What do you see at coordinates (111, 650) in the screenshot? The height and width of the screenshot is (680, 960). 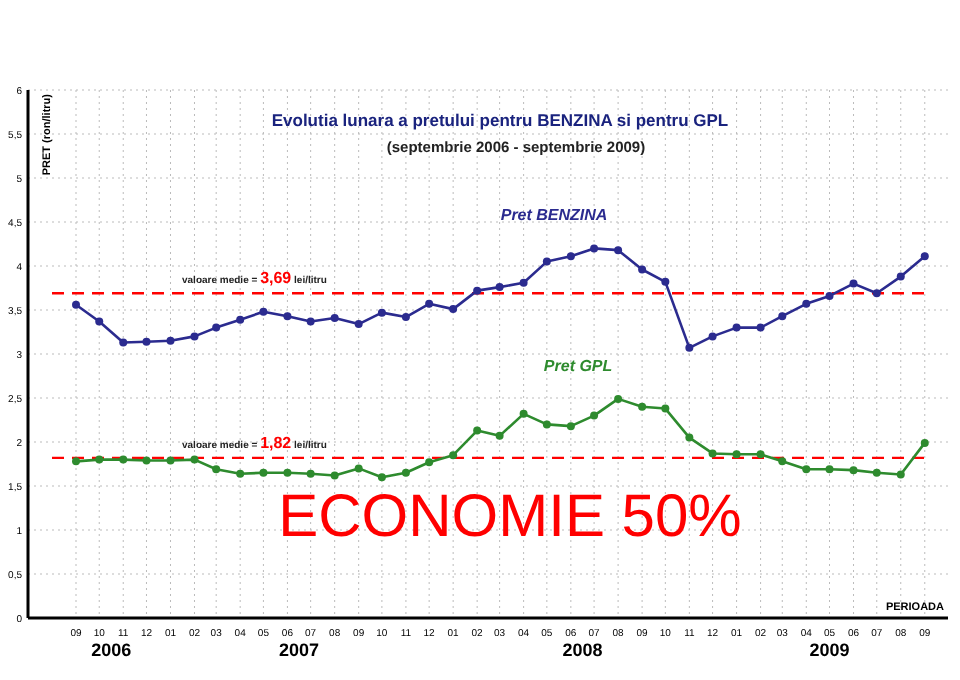 I see `text: 2006` at bounding box center [111, 650].